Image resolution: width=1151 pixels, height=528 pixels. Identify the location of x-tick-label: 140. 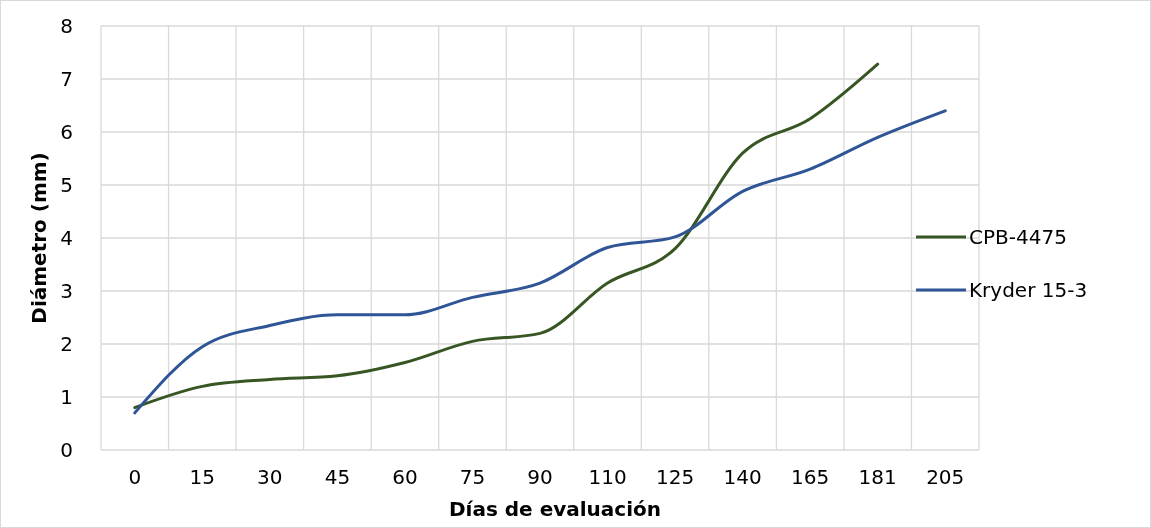
(742, 477).